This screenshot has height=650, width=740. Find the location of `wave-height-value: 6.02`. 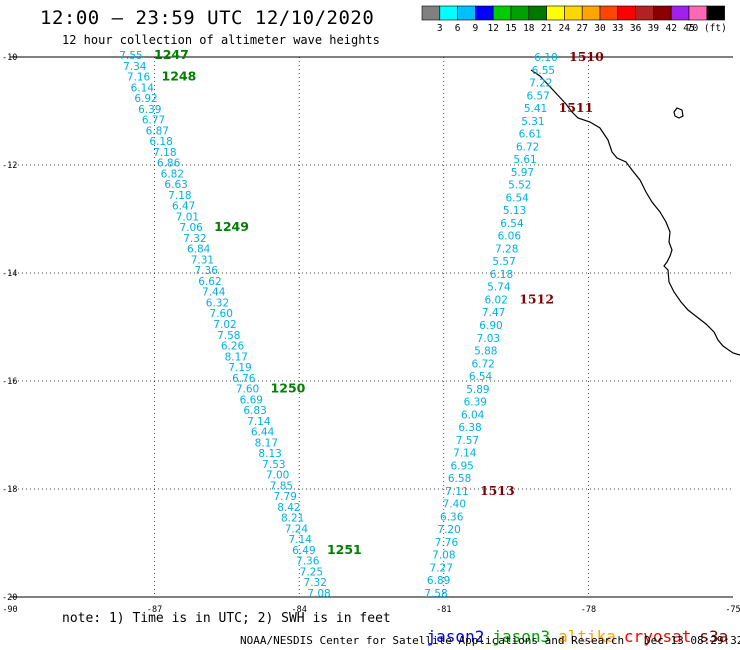

wave-height-value: 6.02 is located at coordinates (496, 300).